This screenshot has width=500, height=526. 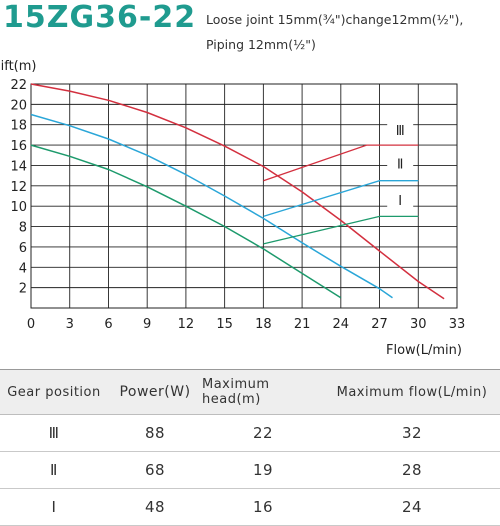 I want to click on x-tick-label: 21, so click(x=302, y=324).